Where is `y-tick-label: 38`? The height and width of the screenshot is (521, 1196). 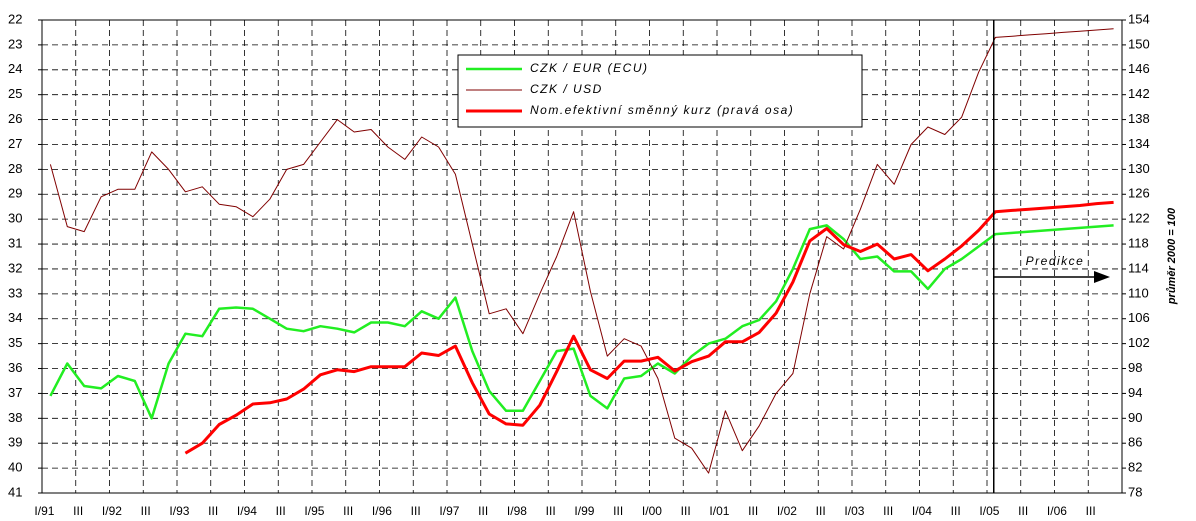
y-tick-label: 38 is located at coordinates (15, 417).